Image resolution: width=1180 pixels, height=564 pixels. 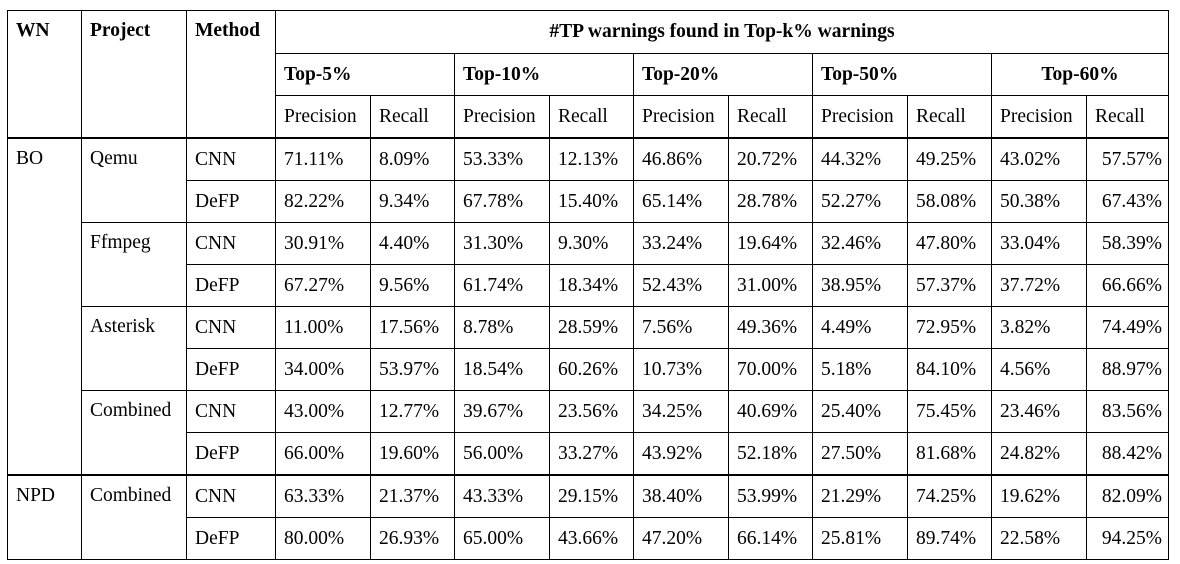 What do you see at coordinates (502, 285) in the screenshot?
I see `cell-precision: 61.74%` at bounding box center [502, 285].